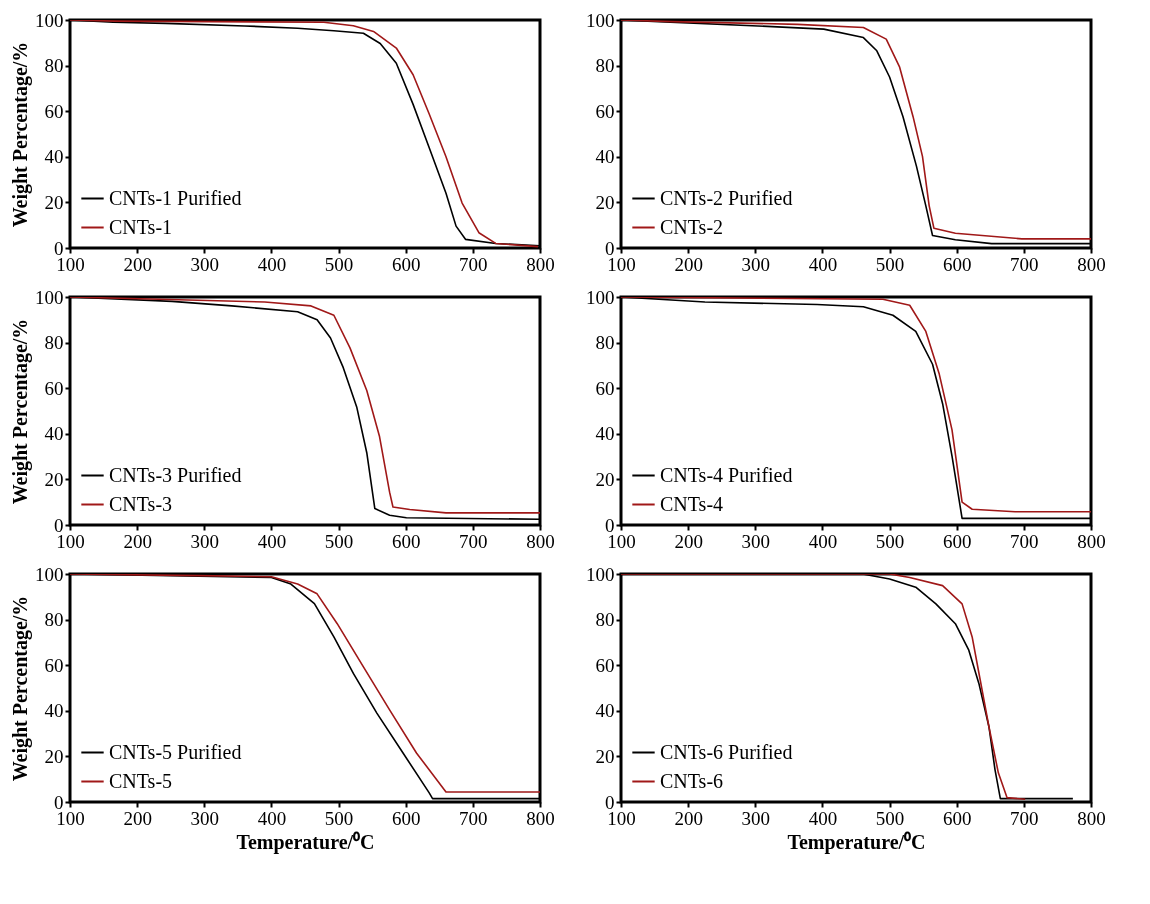 The width and height of the screenshot is (1150, 904). I want to click on legend-label: CNTs-2 Purified, so click(726, 197).